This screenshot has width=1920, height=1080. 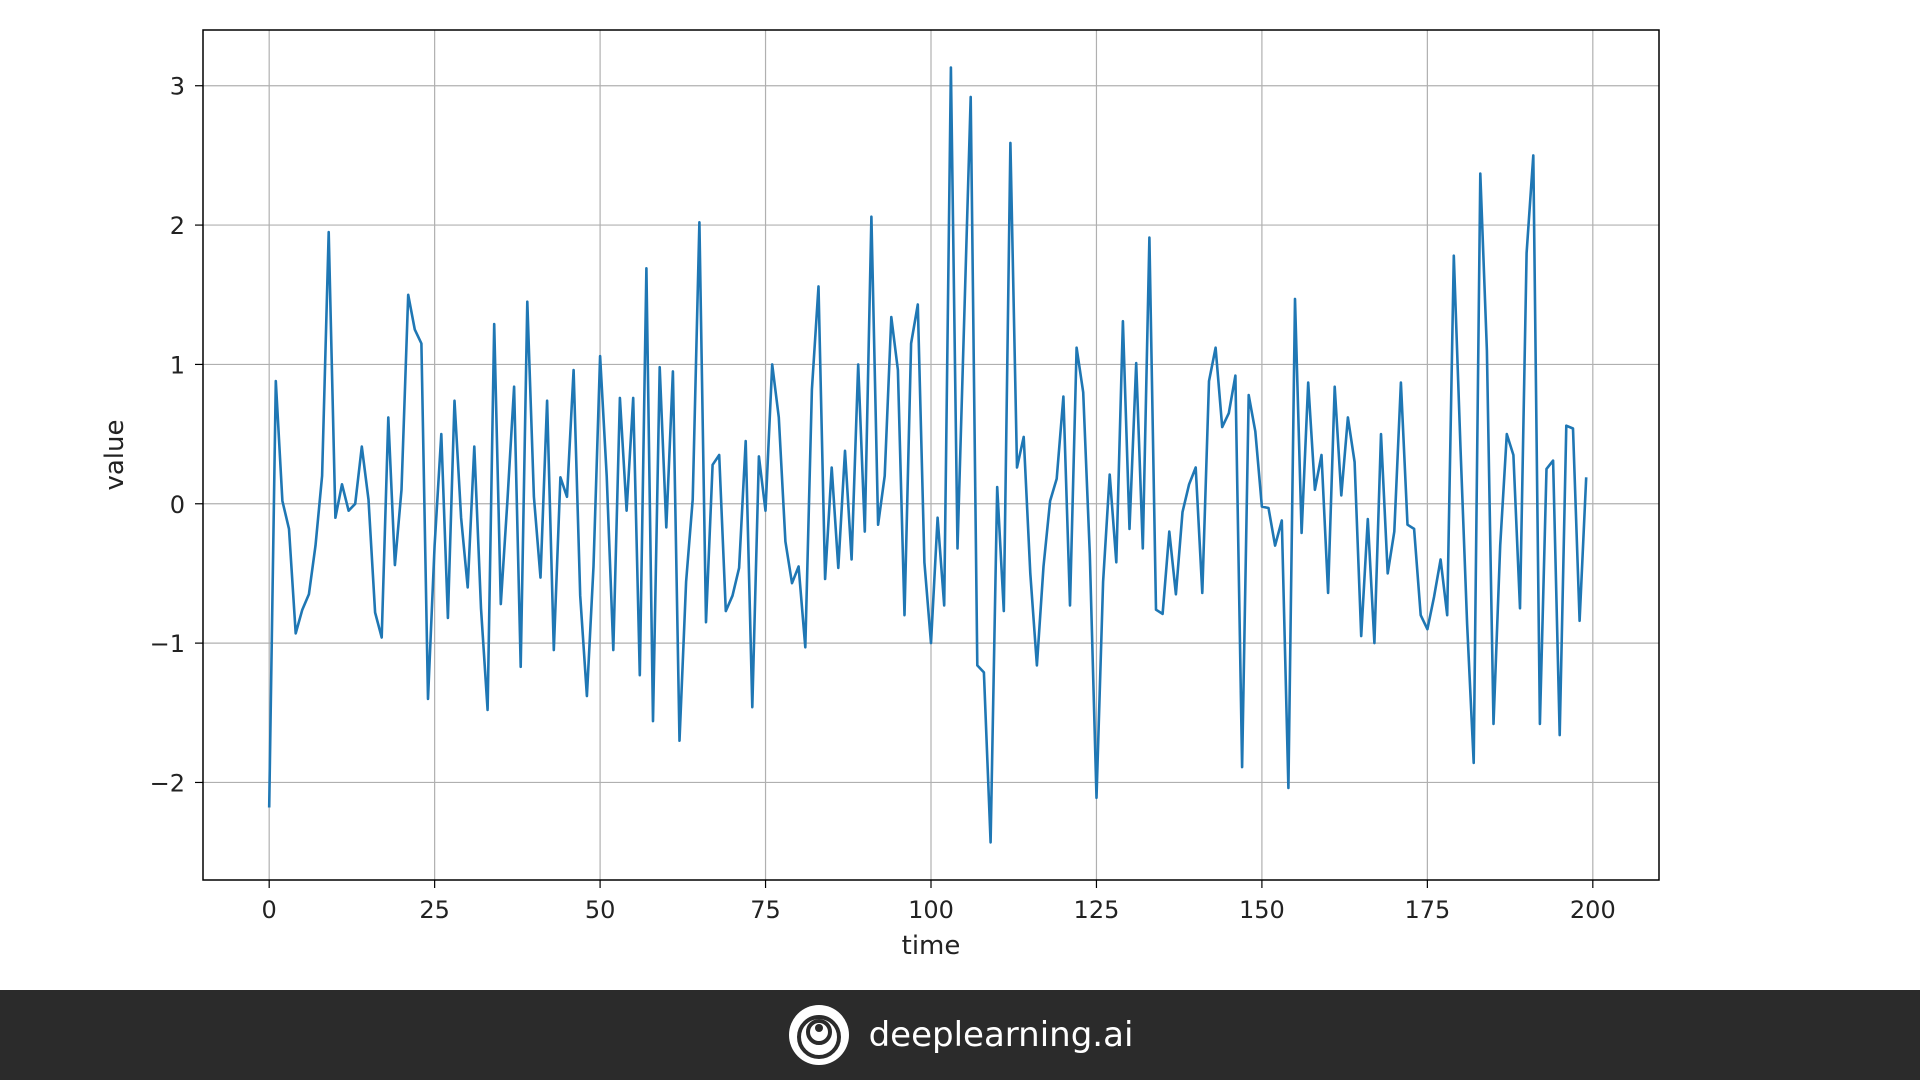 What do you see at coordinates (177, 505) in the screenshot?
I see `y-tick-label: 0` at bounding box center [177, 505].